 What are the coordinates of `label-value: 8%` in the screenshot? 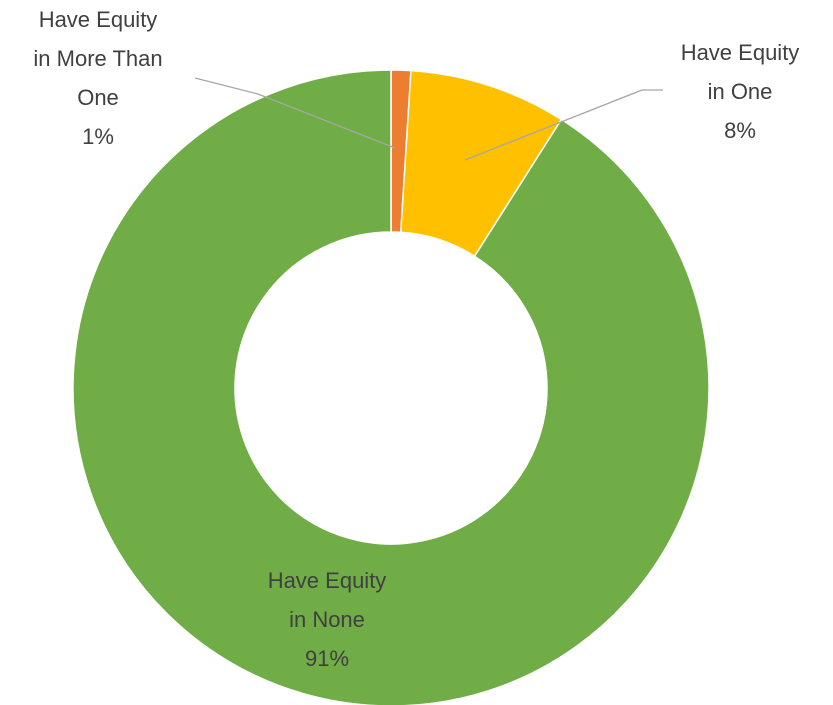 It's located at (740, 130).